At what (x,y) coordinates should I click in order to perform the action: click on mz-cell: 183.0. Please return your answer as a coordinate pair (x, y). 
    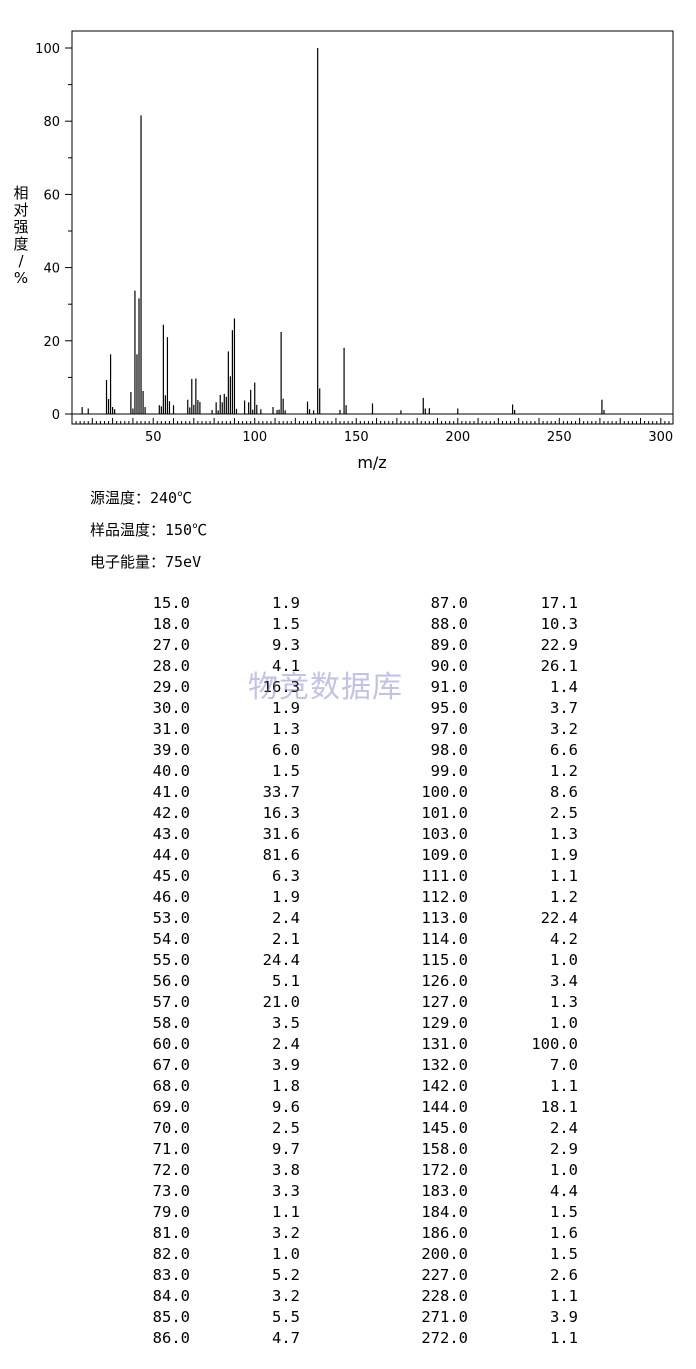
    Looking at the image, I should click on (444, 1191).